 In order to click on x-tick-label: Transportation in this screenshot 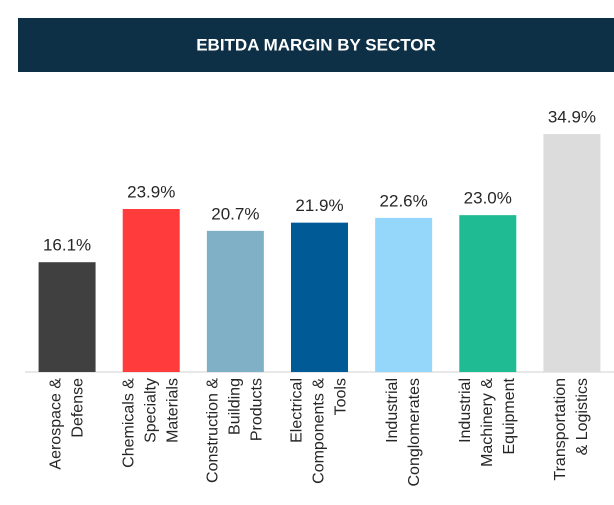, I will do `click(560, 429)`.